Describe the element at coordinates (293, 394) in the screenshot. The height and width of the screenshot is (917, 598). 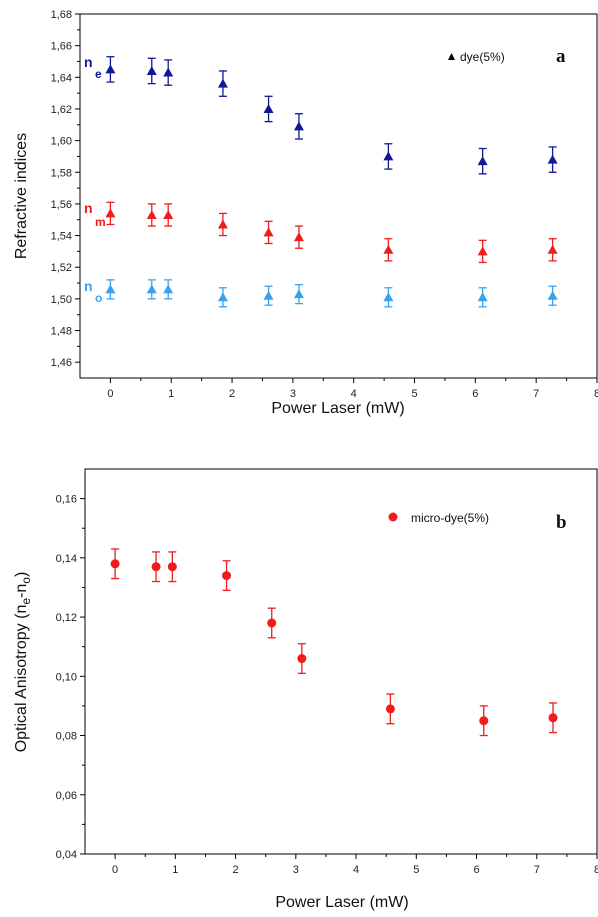
I see `x-tick-label-a: 3` at that location.